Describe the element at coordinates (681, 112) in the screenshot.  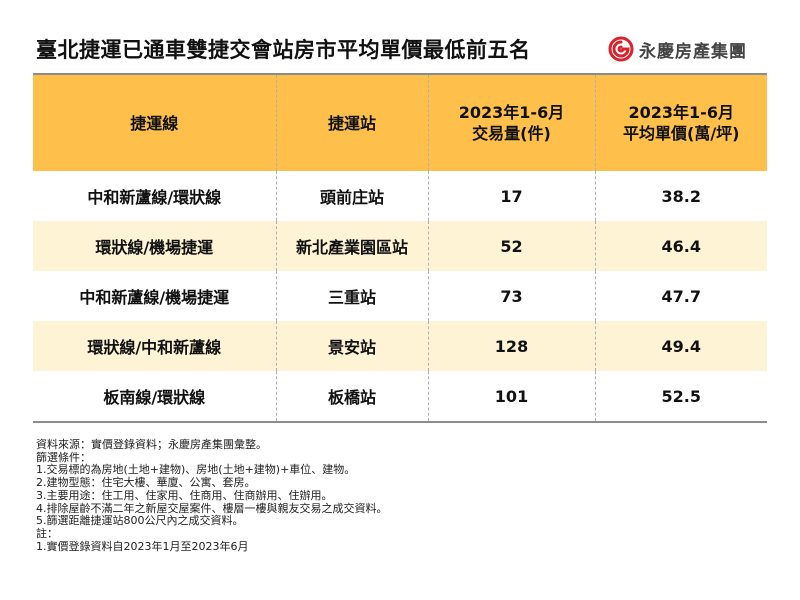
I see `header-price-period: 2023年1-6月` at that location.